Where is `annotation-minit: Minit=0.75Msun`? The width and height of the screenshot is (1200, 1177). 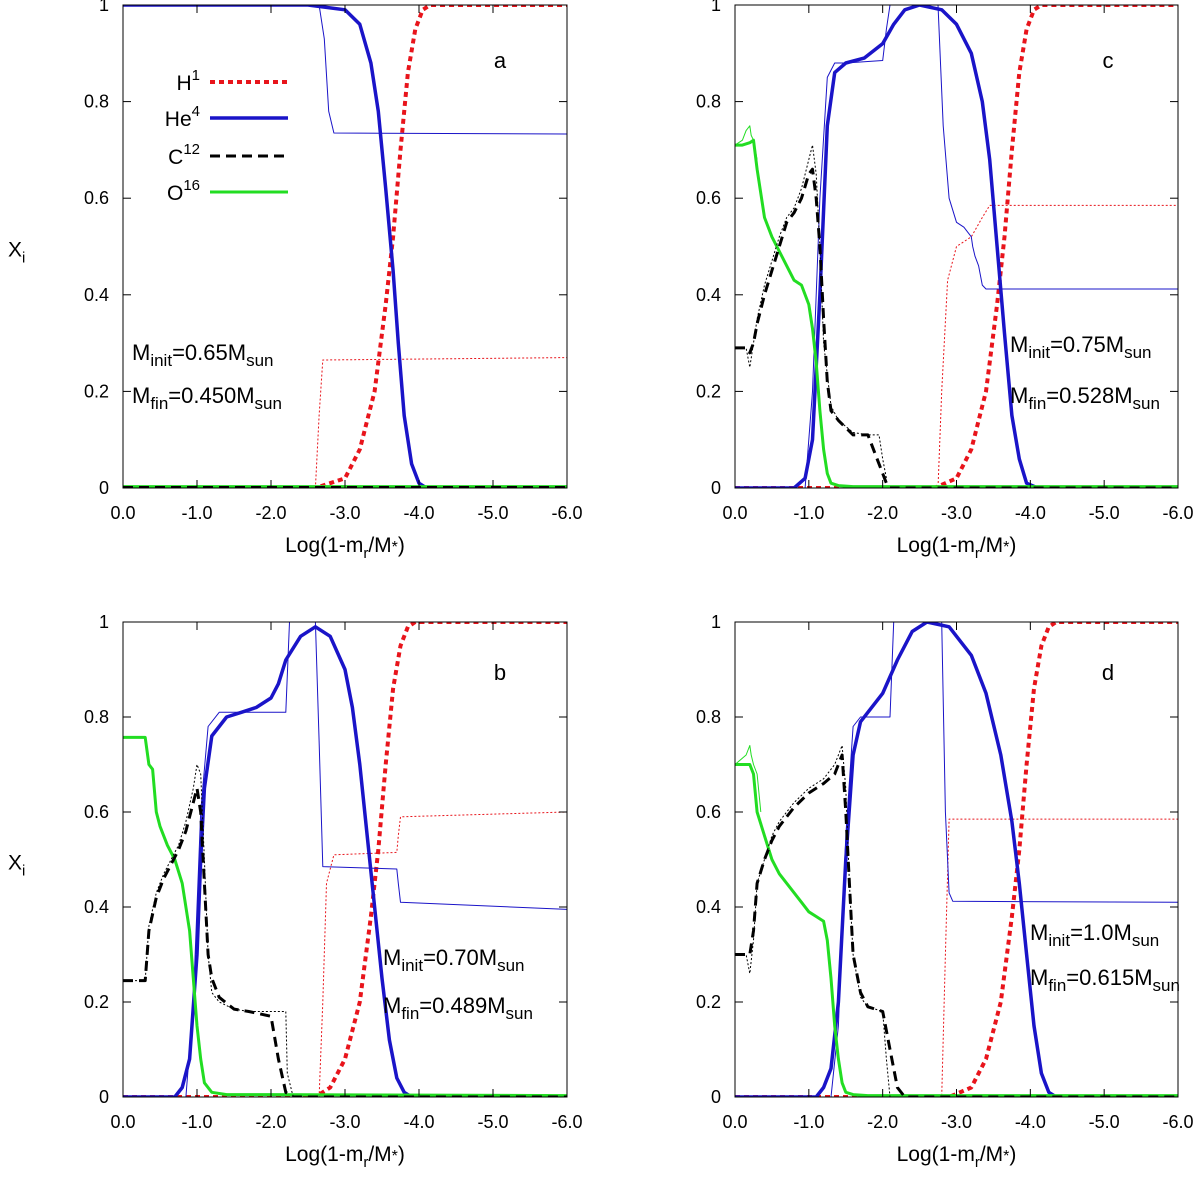
annotation-minit: Minit=0.75Msun is located at coordinates (1080, 347).